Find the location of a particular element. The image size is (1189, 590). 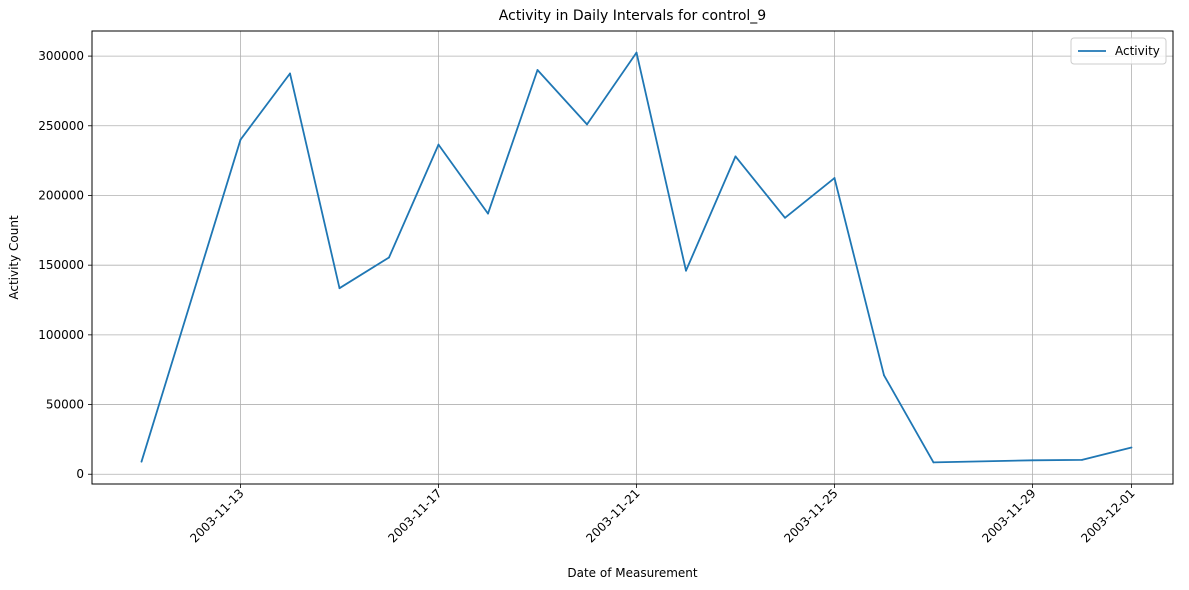

legend-label: Activity is located at coordinates (1137, 51).